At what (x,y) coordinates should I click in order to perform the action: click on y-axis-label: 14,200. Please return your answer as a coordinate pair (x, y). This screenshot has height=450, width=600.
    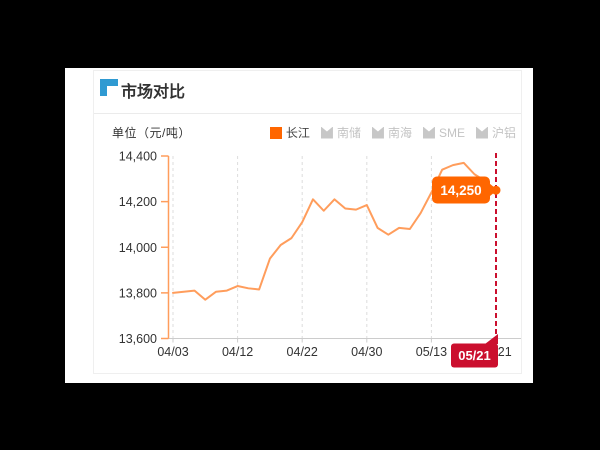
    Looking at the image, I should click on (138, 202).